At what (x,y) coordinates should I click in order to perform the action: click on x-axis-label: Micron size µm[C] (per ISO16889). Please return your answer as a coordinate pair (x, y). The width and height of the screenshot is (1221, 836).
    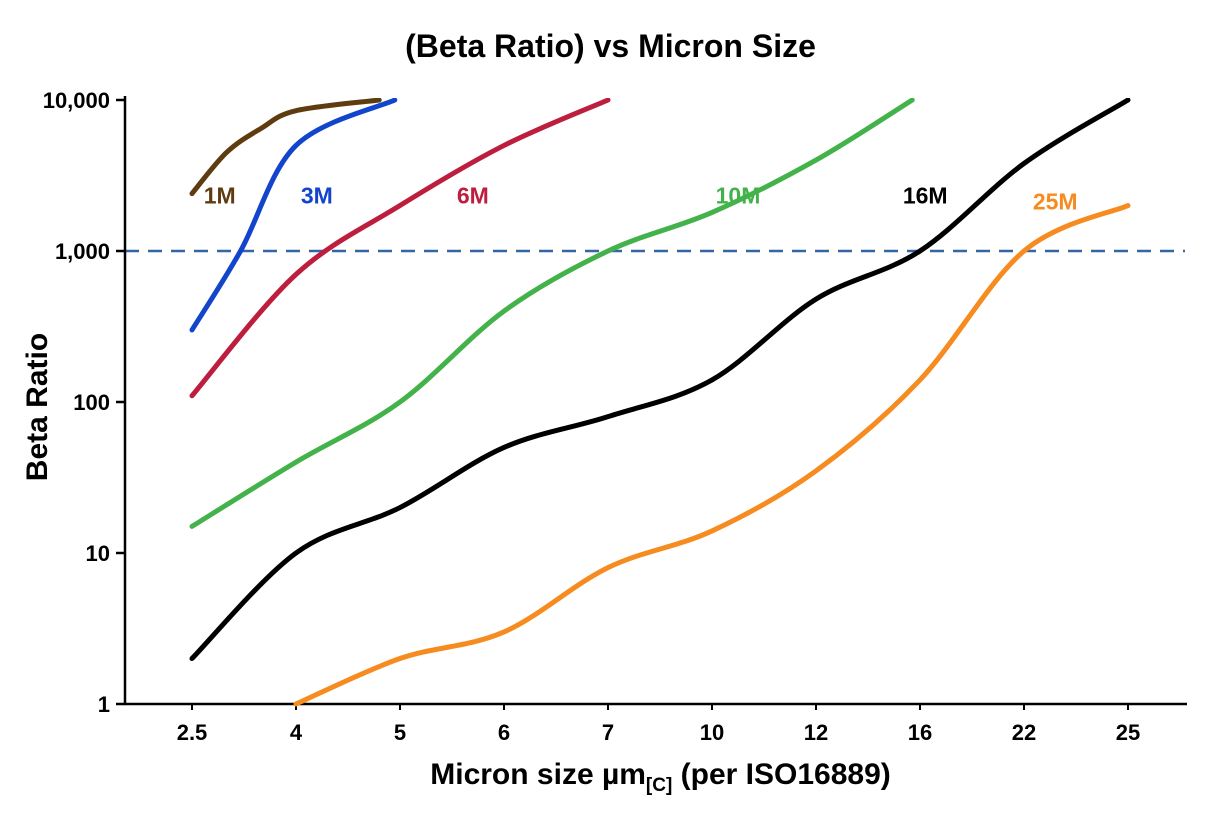
    Looking at the image, I should click on (610, 777).